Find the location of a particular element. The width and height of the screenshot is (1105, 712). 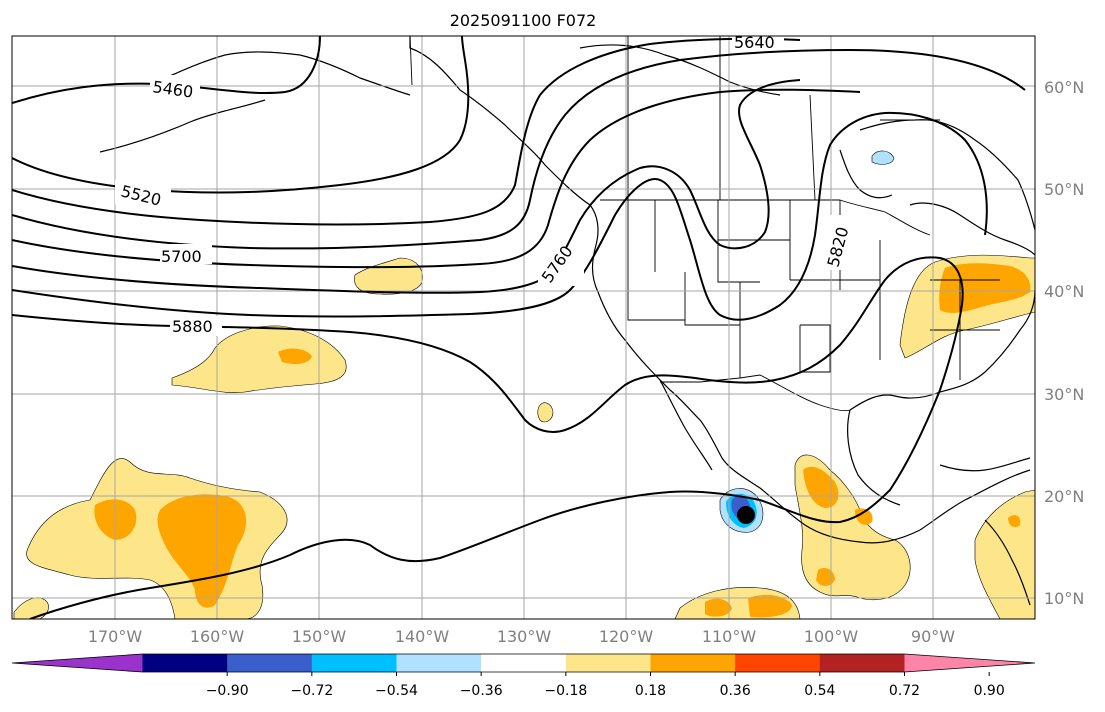

shade-small-cell is located at coordinates (545, 412).